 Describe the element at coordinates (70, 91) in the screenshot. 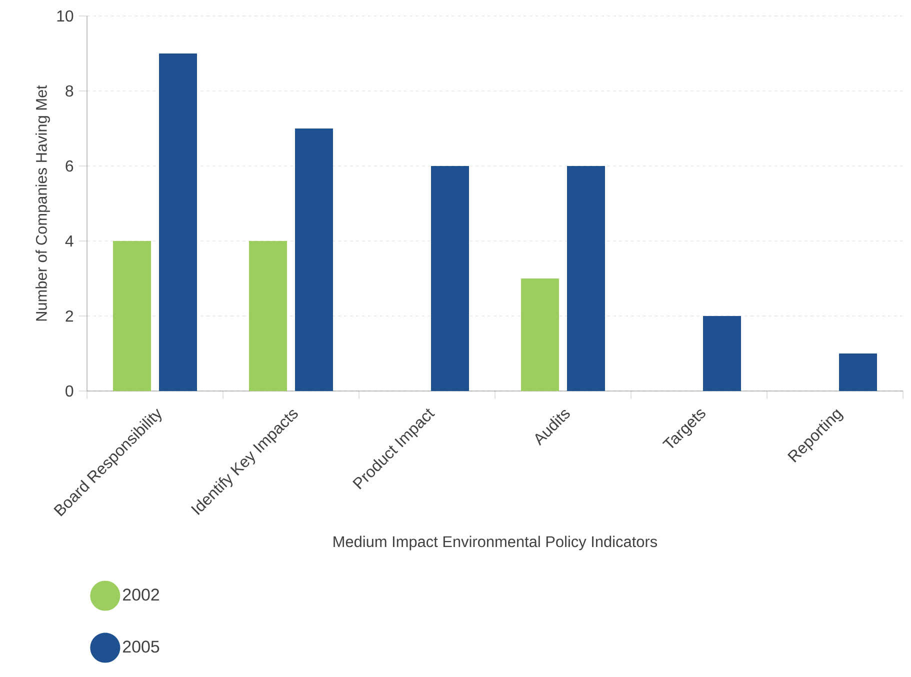

I see `y-tick-label: 8` at that location.